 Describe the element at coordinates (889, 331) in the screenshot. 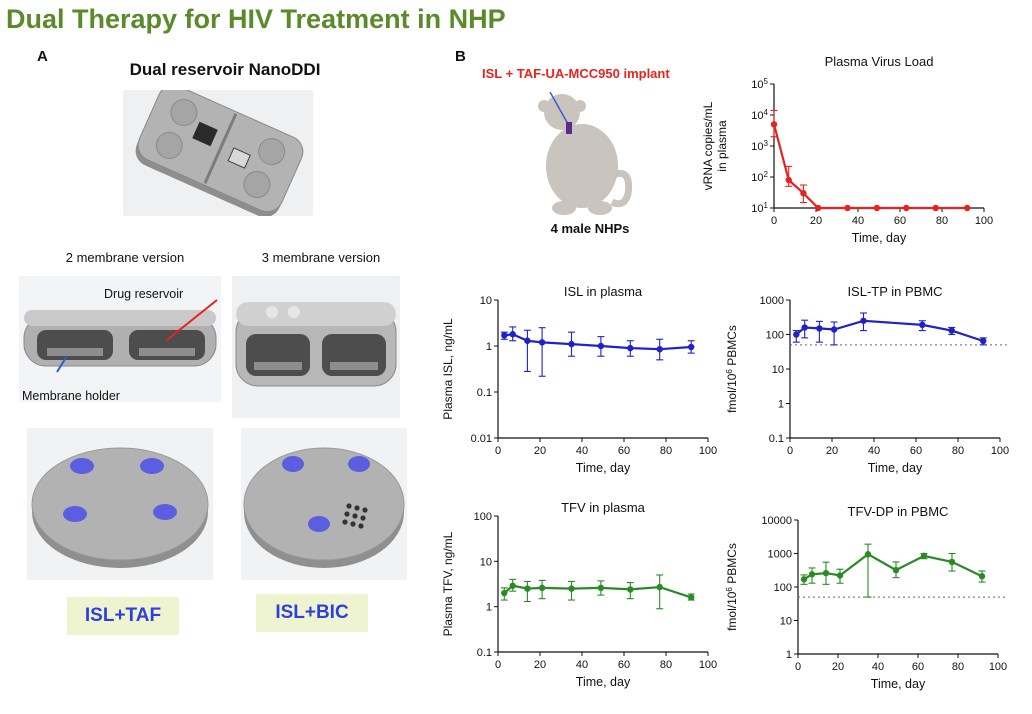

I see `series-line` at that location.